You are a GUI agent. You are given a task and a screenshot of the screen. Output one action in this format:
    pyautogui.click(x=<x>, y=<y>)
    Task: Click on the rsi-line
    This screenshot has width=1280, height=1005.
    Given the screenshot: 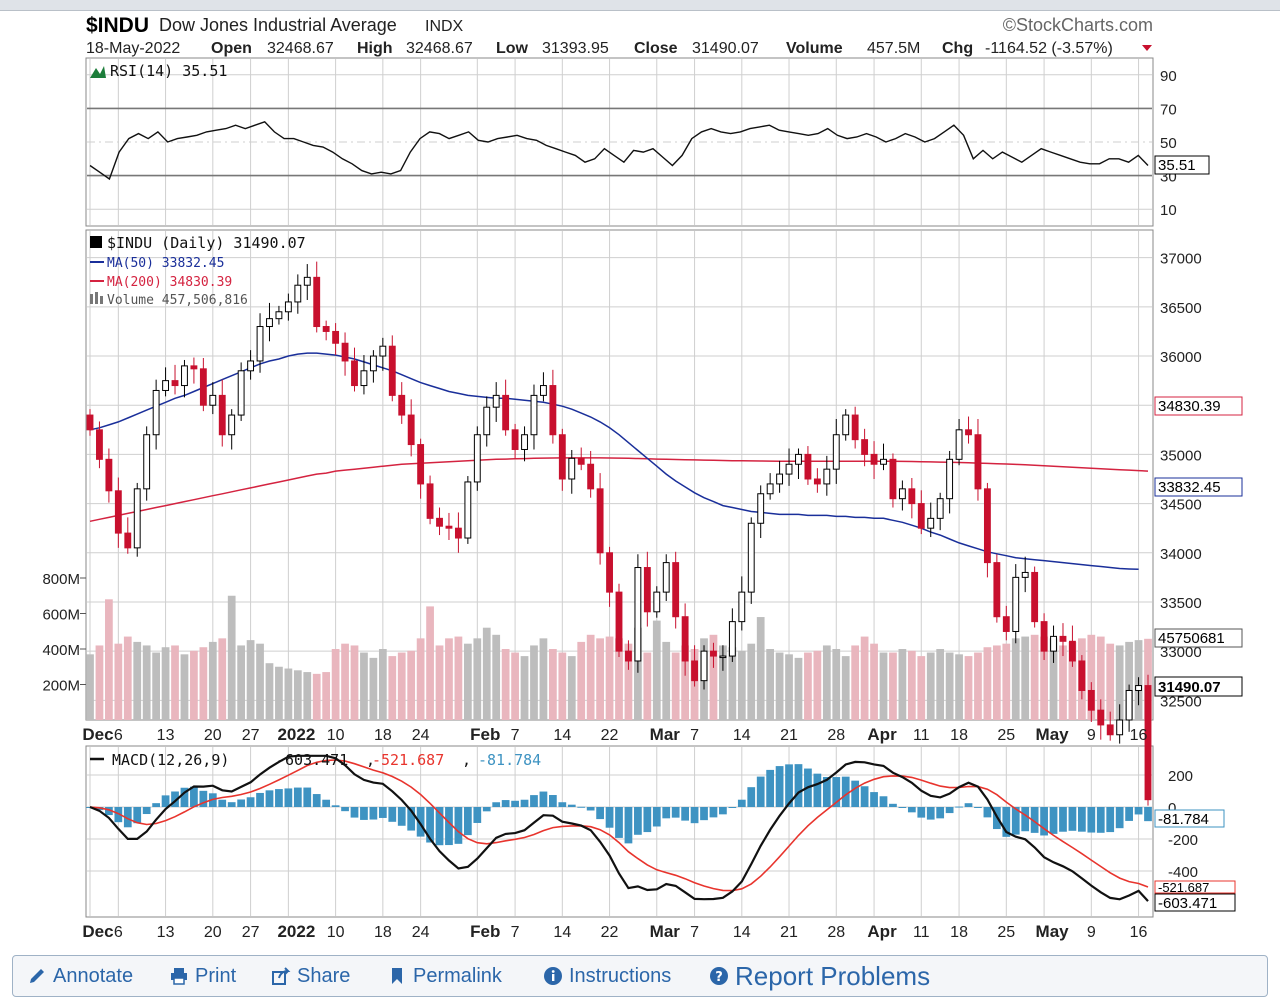 What is the action you would take?
    pyautogui.click(x=619, y=150)
    